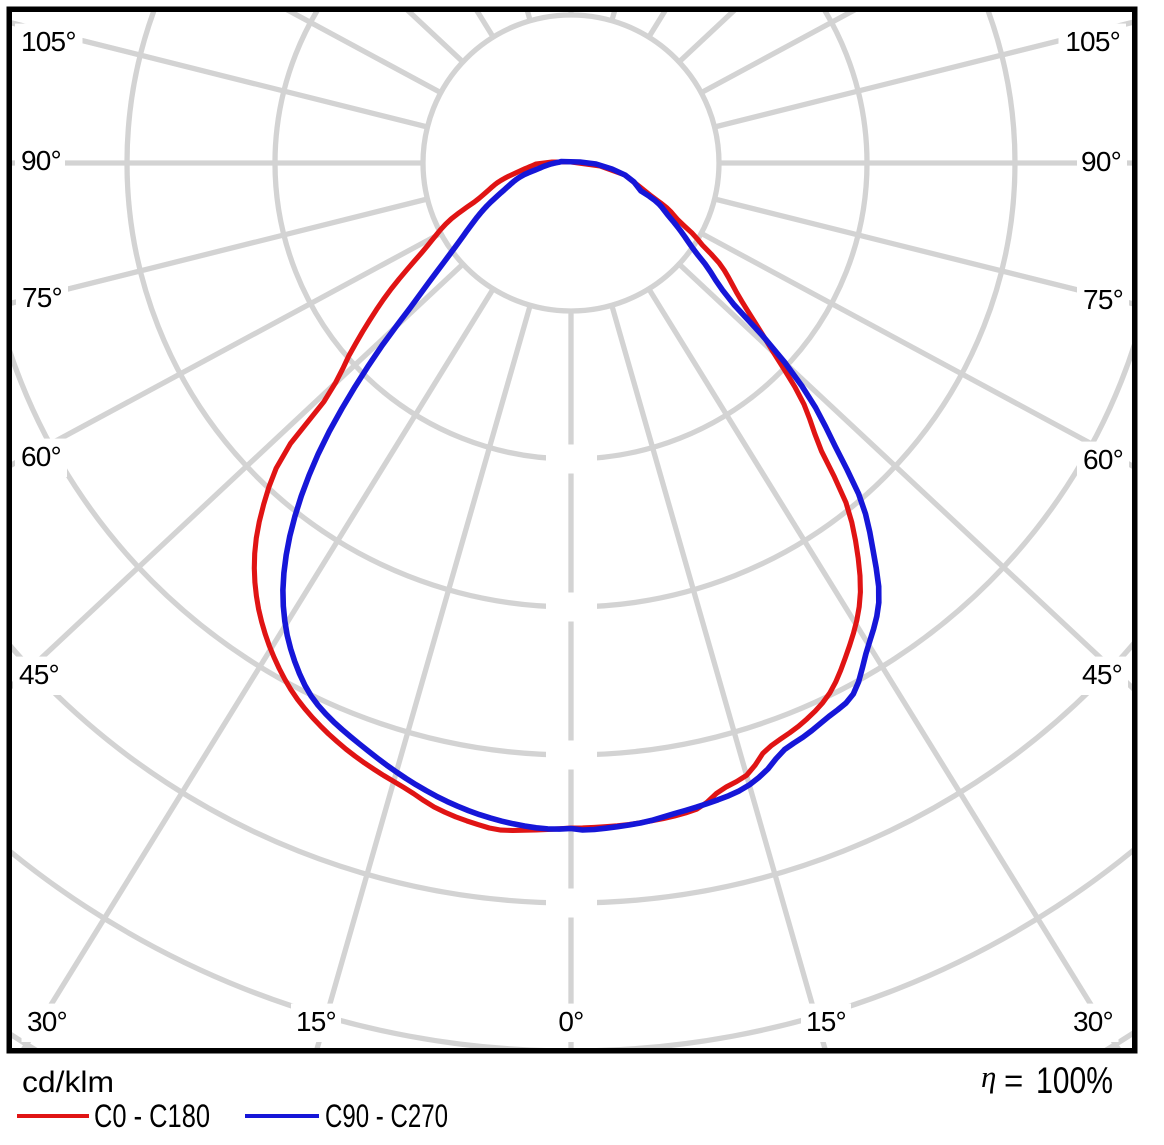 This screenshot has width=1164, height=1145. Describe the element at coordinates (570, 1021) in the screenshot. I see `svg-text: 0°` at that location.